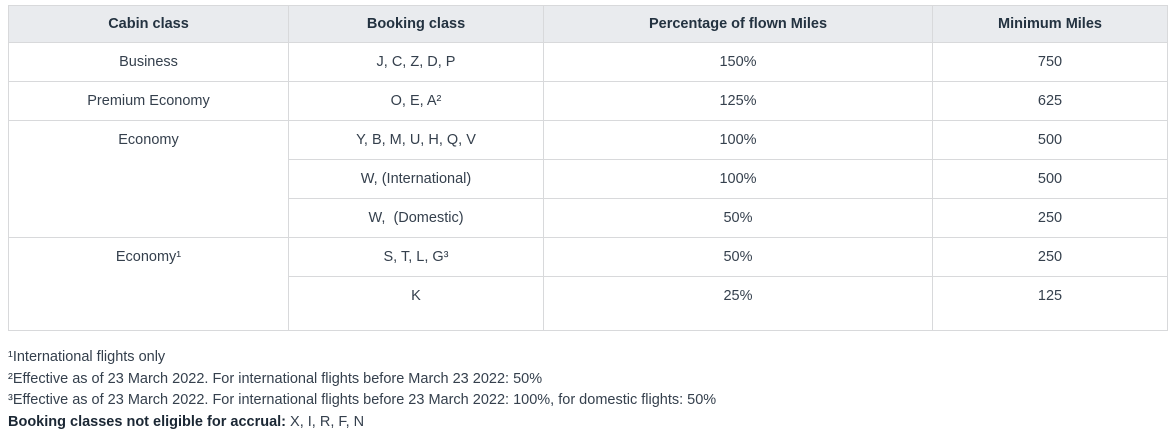  Describe the element at coordinates (325, 422) in the screenshot. I see `not-eligible-value: X, I, R, F, N` at that location.